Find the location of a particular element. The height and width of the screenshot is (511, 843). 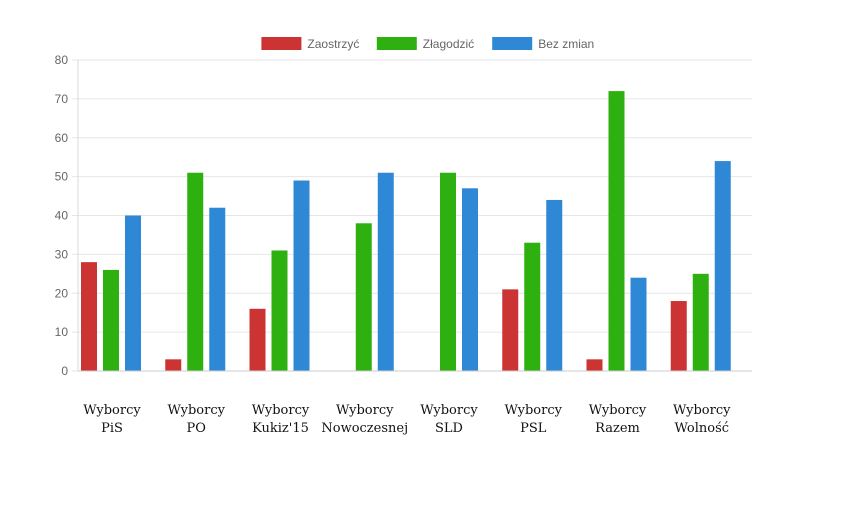

y-tick-label: 70 is located at coordinates (62, 99).